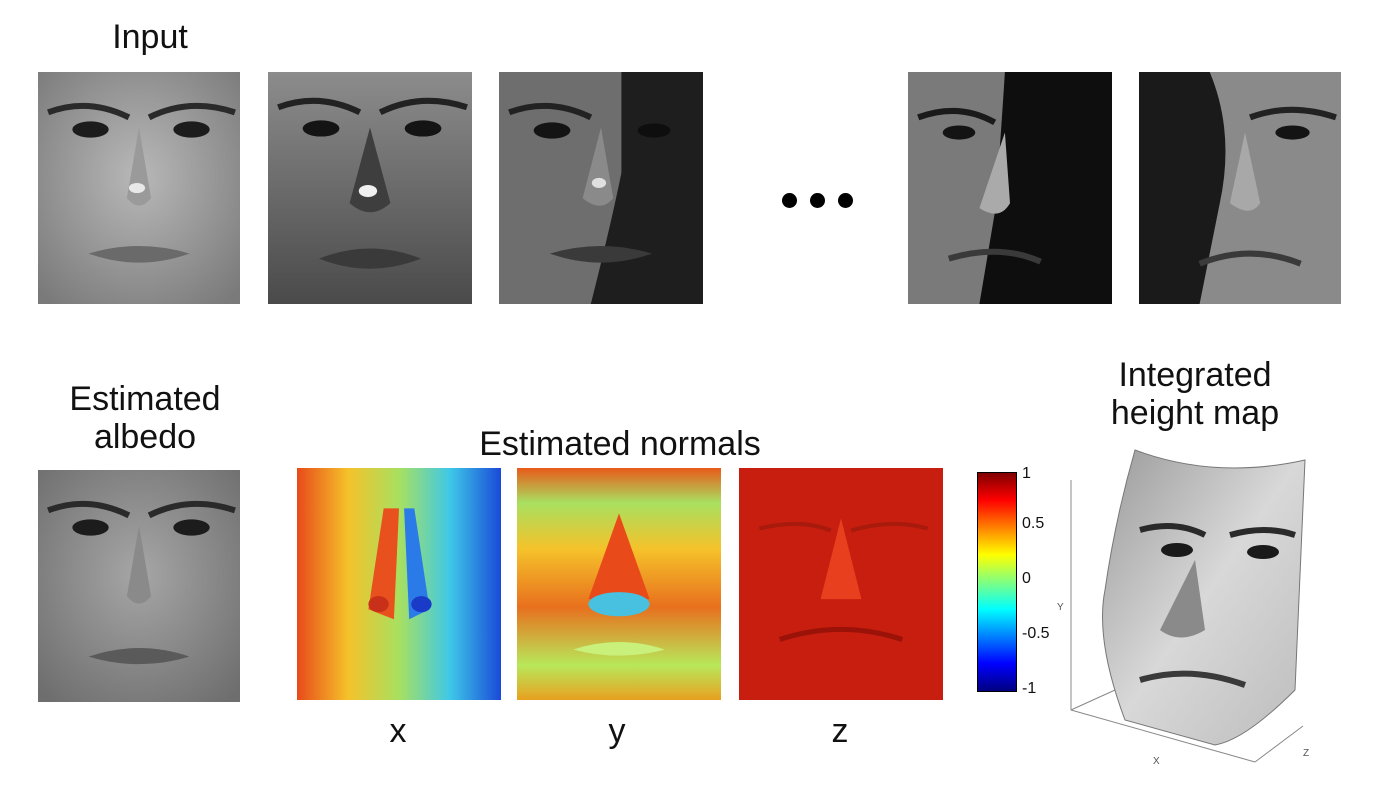  I want to click on colorbar-tick-1: 1, so click(1026, 473).